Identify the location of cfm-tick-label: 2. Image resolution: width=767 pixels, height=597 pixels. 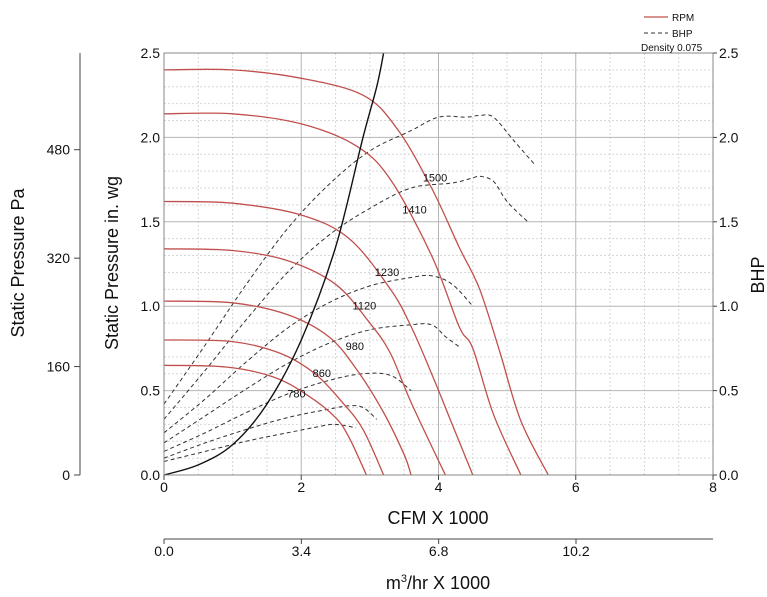
(301, 487).